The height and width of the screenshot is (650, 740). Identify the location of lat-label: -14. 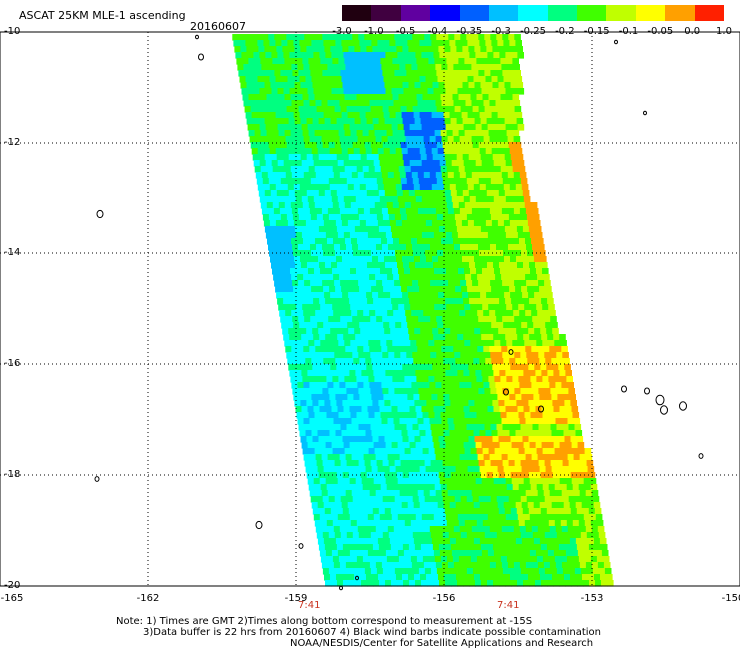
(12, 252).